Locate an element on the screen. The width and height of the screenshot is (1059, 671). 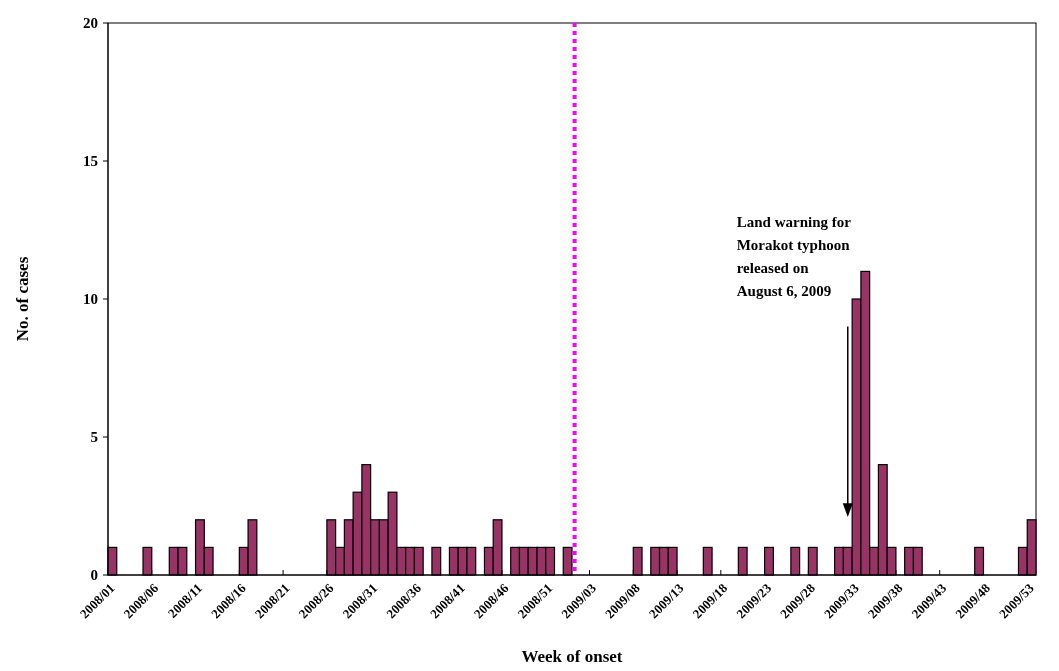
y-tick-label: 0 is located at coordinates (94, 575).